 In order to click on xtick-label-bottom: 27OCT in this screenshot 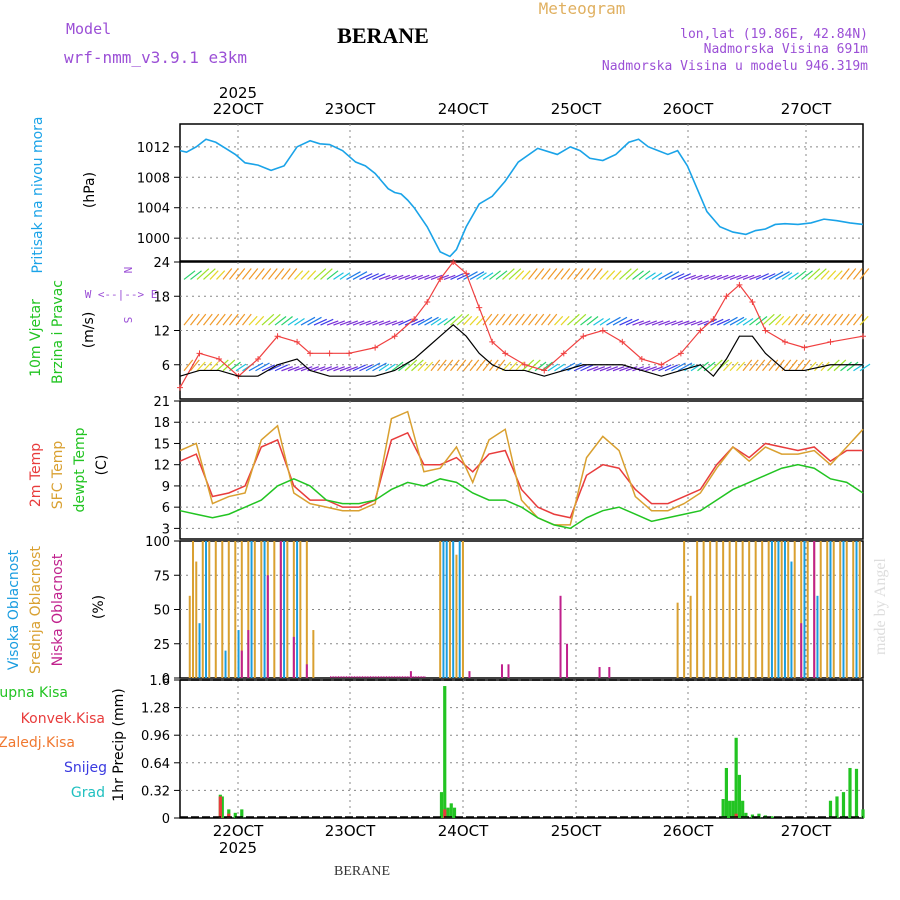, I will do `click(806, 831)`.